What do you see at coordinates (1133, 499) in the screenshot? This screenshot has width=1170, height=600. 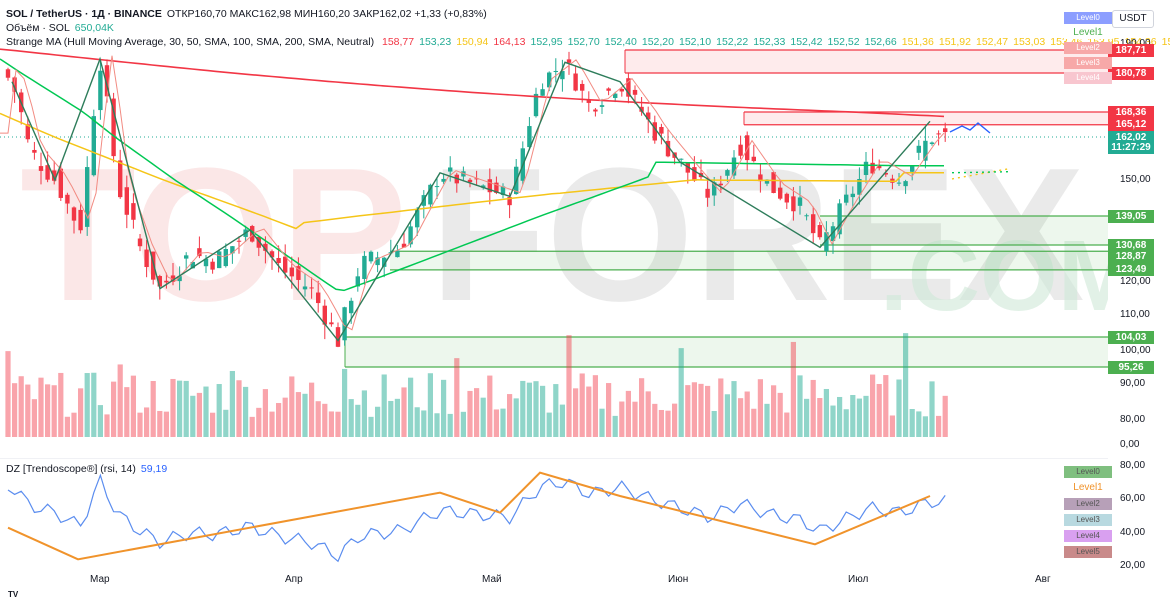 I see `rsi-tick: 60,00` at bounding box center [1133, 499].